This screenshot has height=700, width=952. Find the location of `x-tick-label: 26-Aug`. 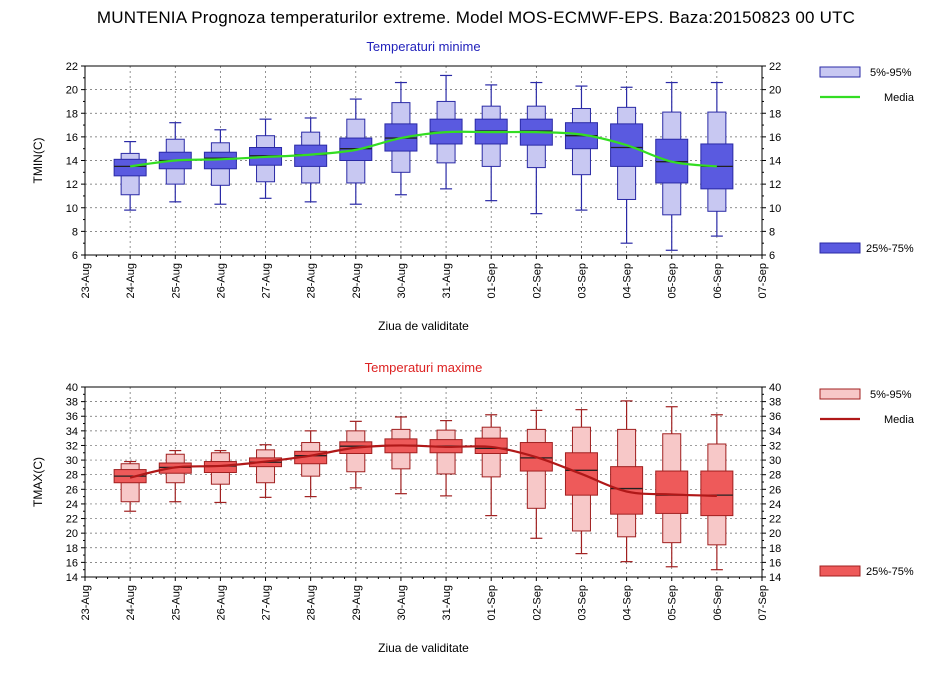

x-tick-label: 26-Aug is located at coordinates (221, 280).